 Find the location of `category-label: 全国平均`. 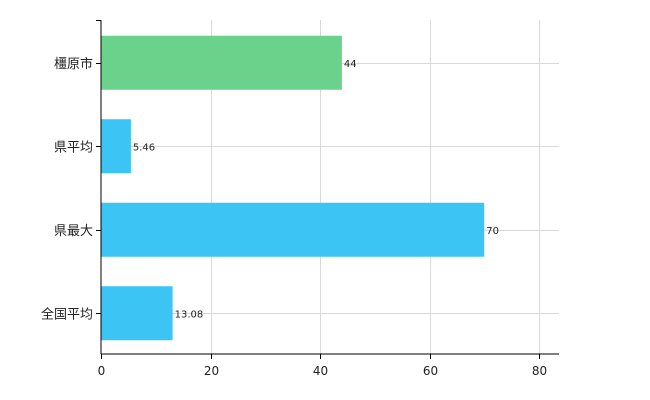

category-label: 全国平均 is located at coordinates (67, 314).